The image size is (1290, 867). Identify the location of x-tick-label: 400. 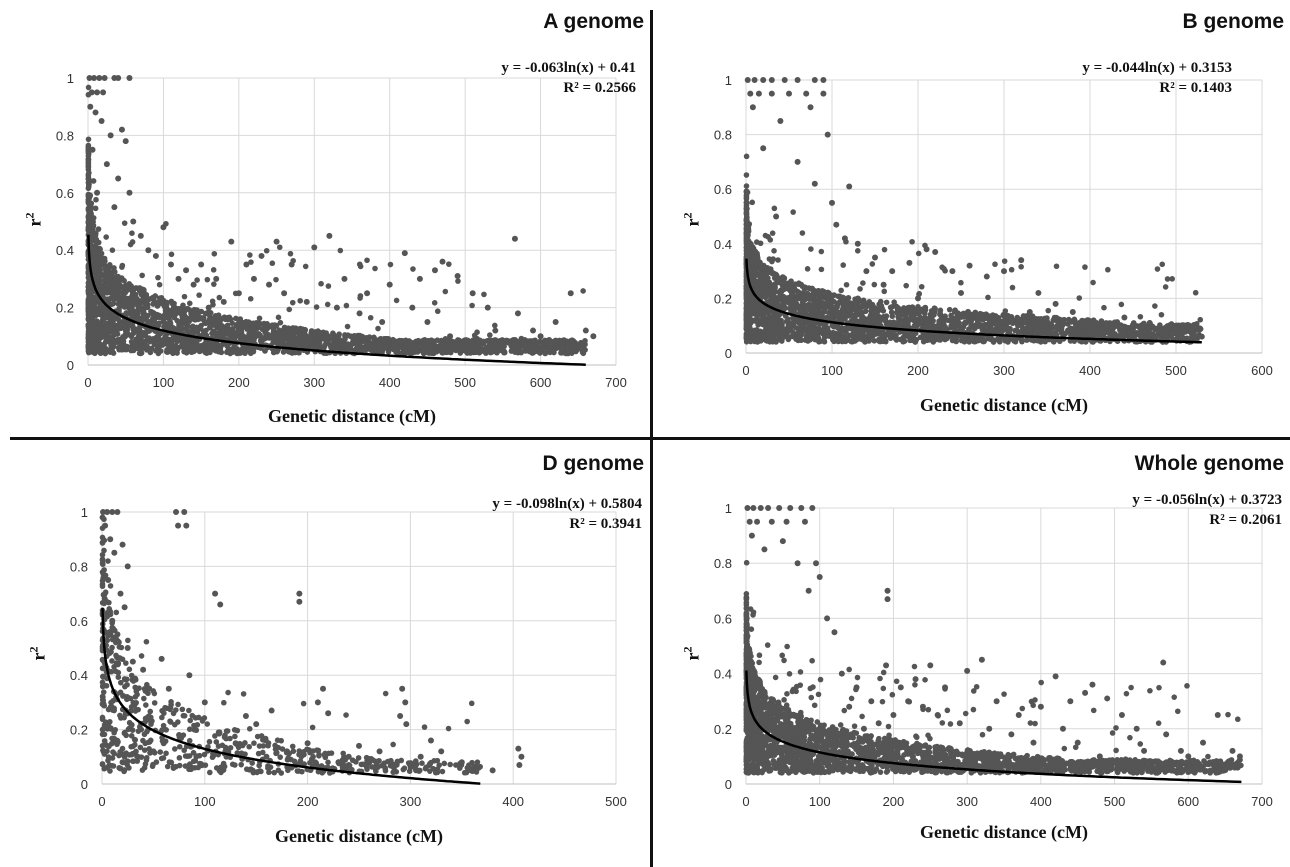
(1090, 370).